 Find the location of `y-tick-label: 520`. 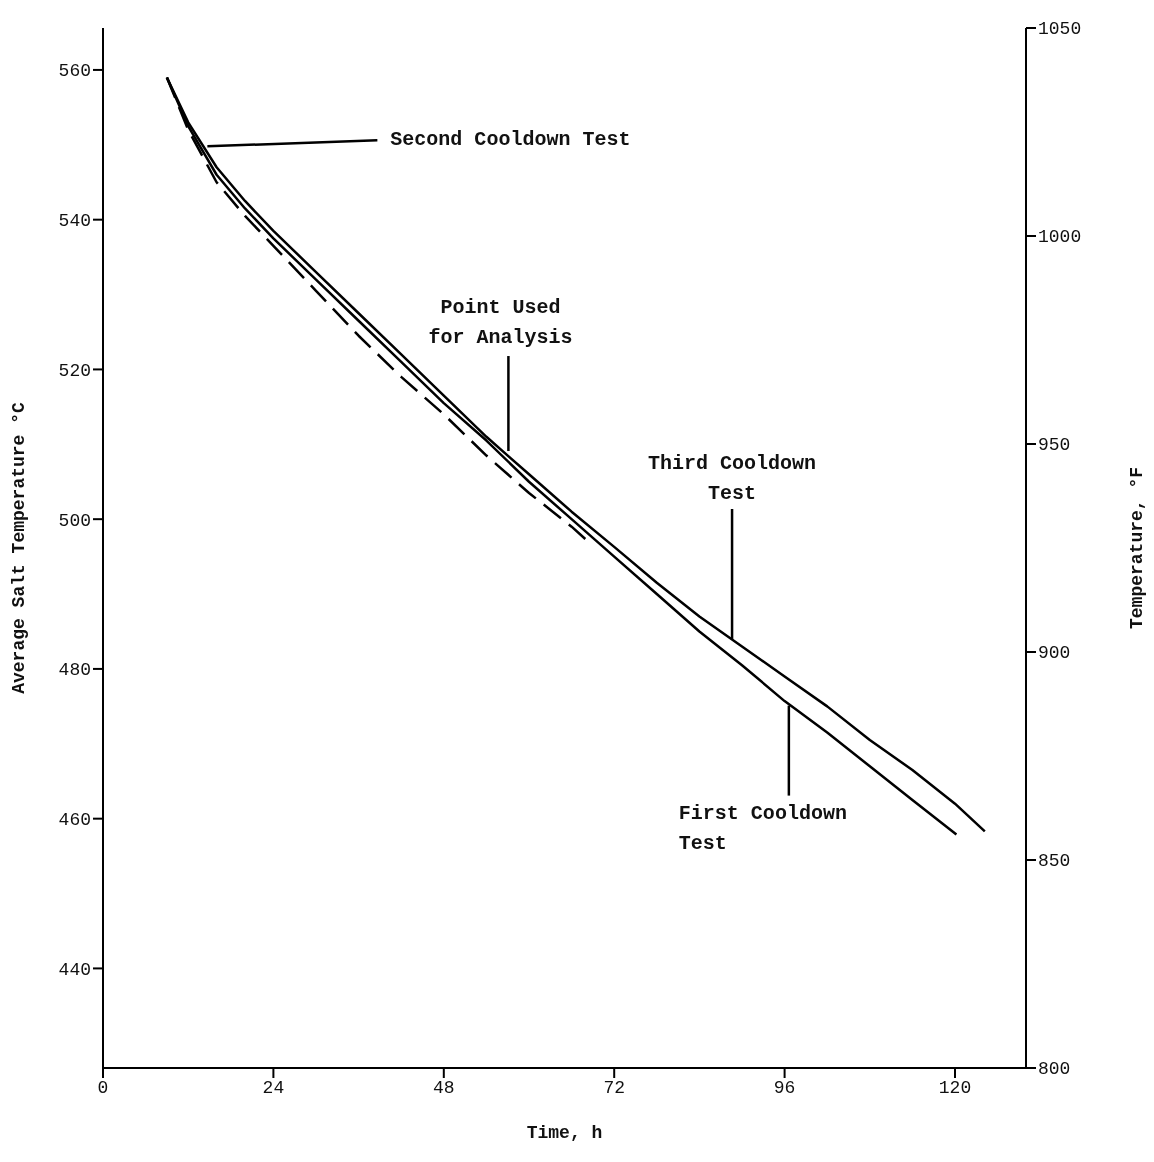

y-tick-label: 520 is located at coordinates (74, 370).